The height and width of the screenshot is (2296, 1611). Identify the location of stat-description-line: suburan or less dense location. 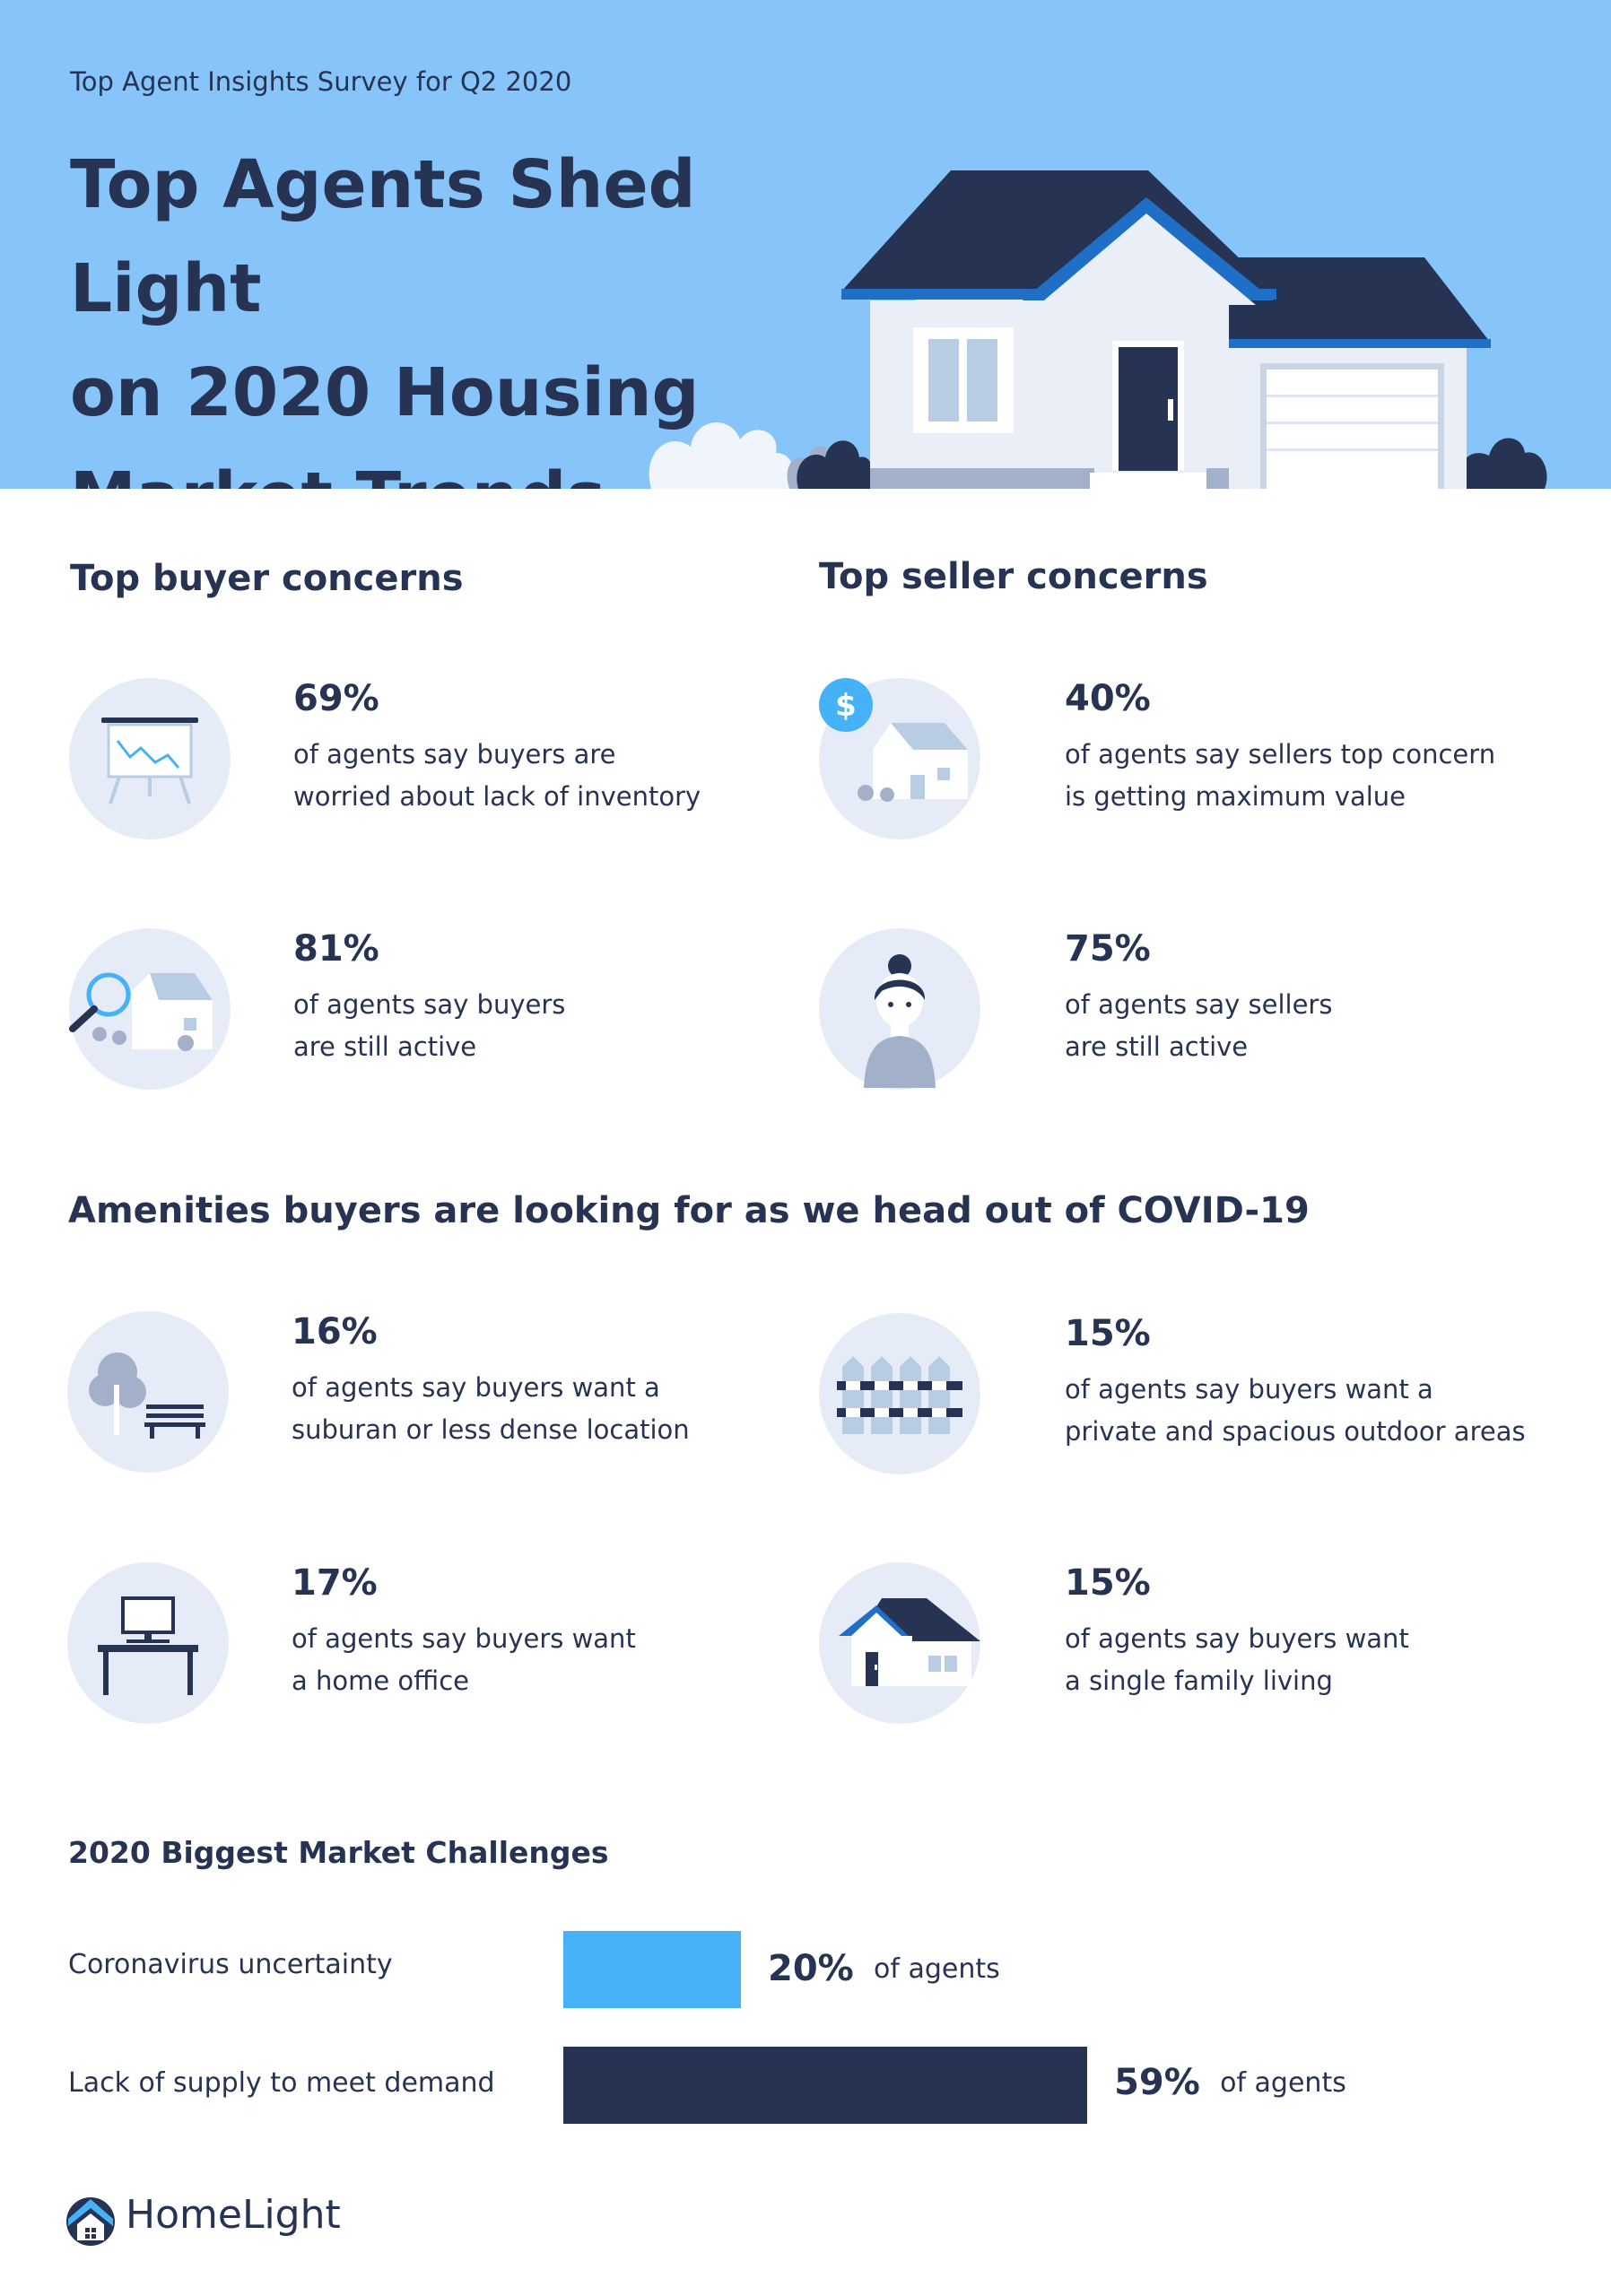
(491, 1429).